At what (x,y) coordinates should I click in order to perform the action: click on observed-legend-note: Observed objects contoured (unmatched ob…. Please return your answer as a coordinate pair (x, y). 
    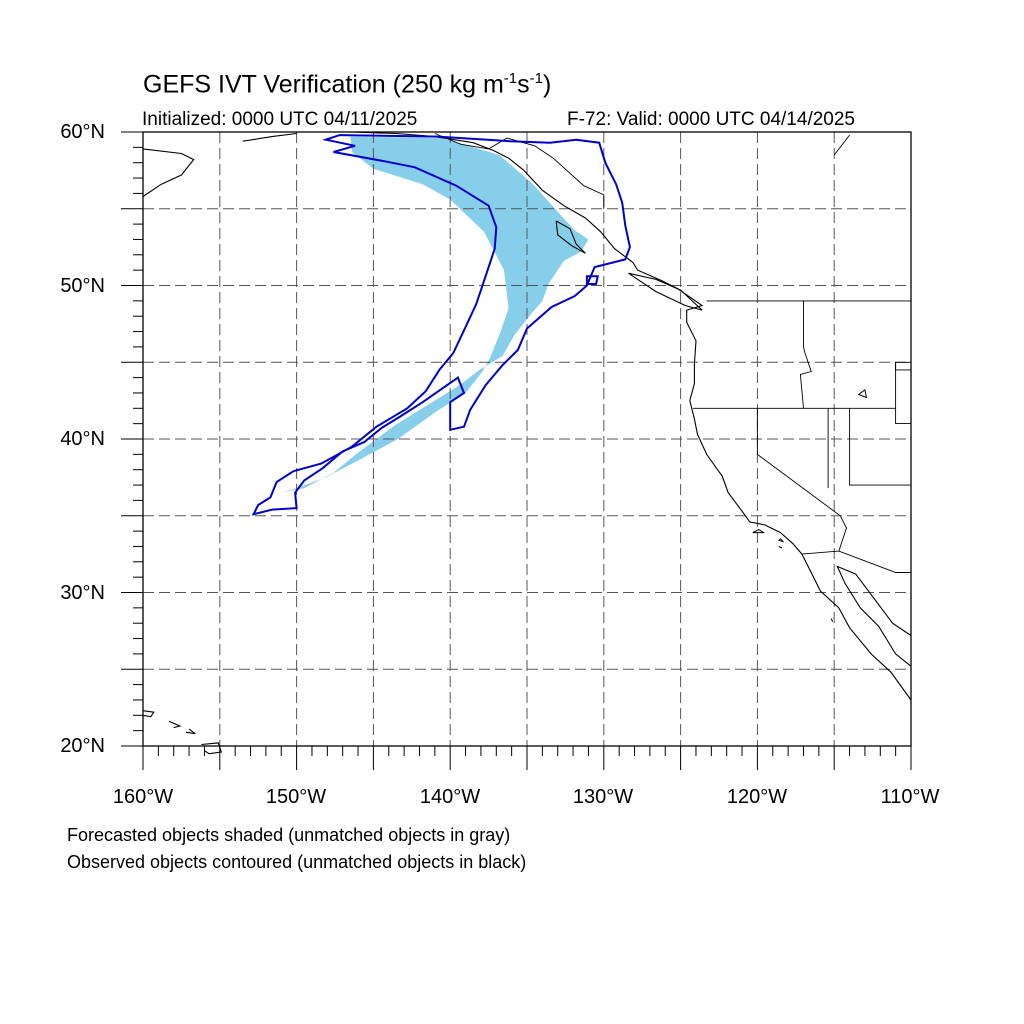
    Looking at the image, I should click on (297, 862).